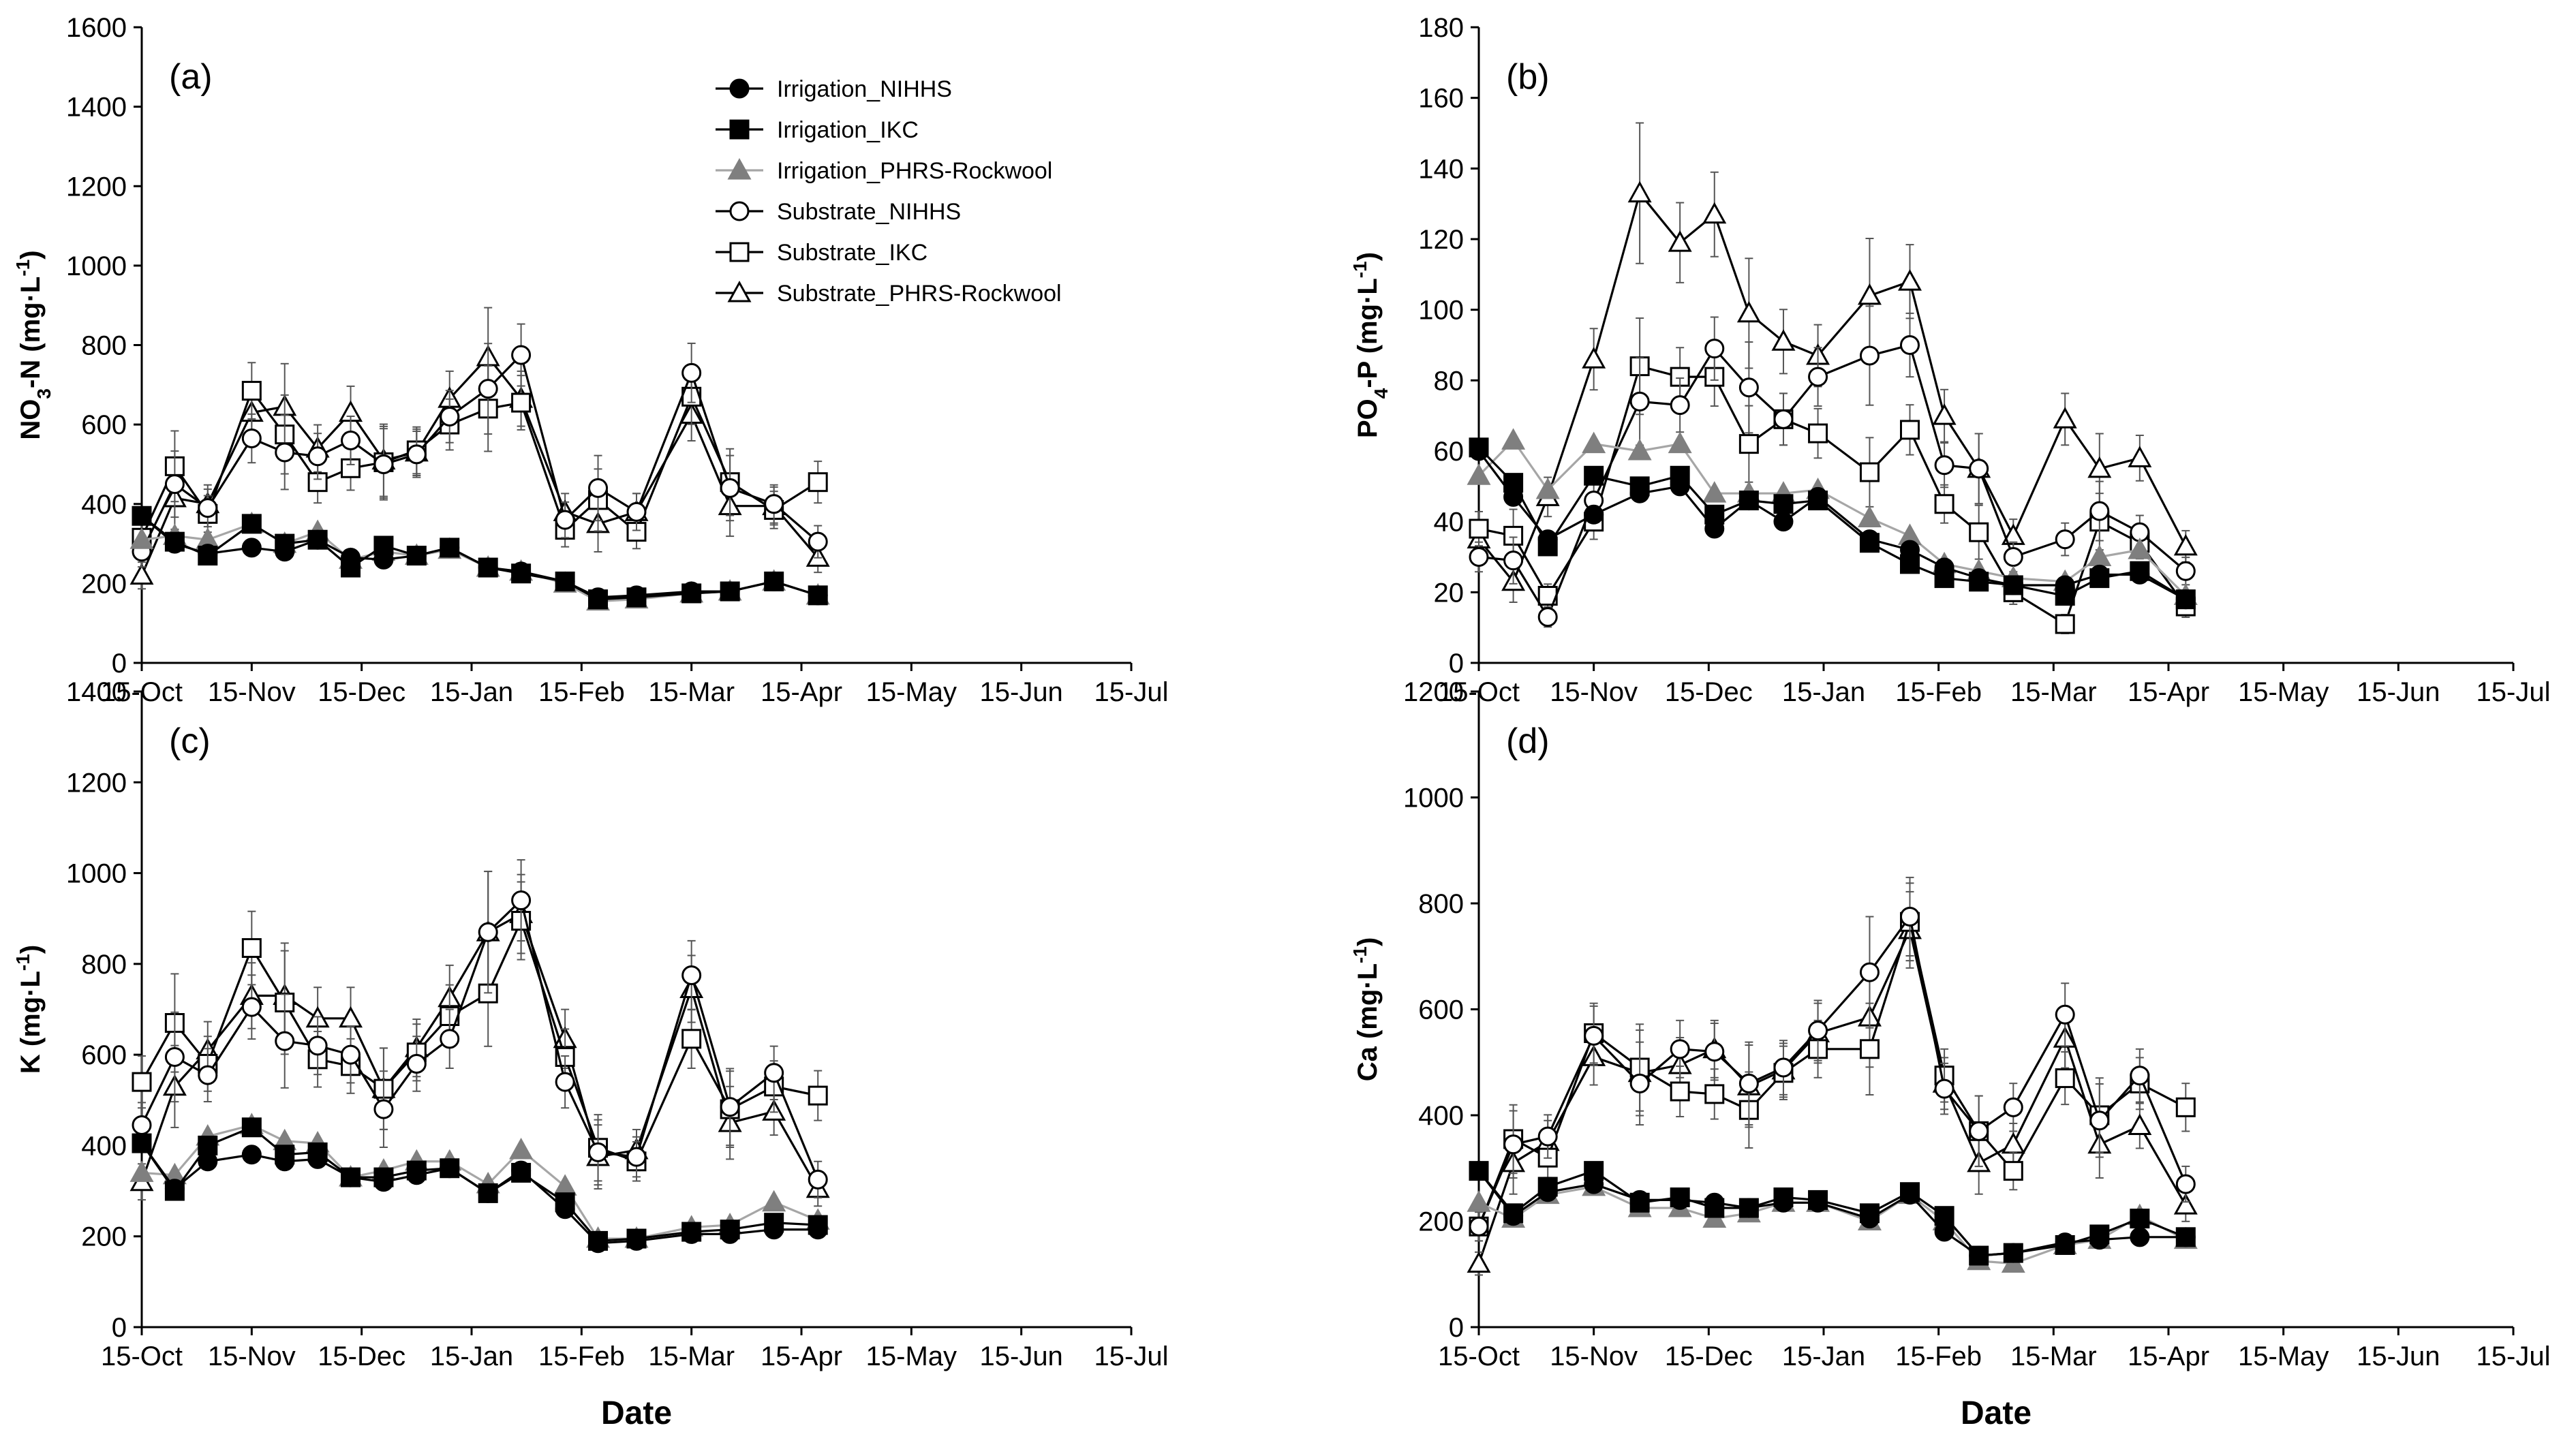 This screenshot has height=1445, width=2576. I want to click on legend-entry: Substrate_PHRS-Rockwool, so click(889, 293).